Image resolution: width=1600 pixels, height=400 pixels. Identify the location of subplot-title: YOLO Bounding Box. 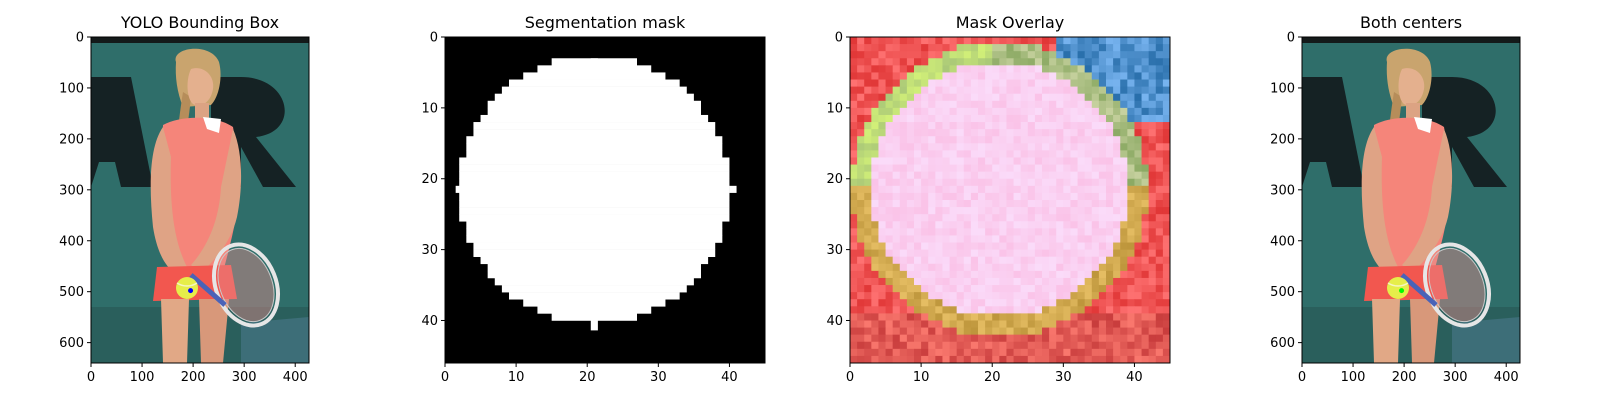
(199, 22).